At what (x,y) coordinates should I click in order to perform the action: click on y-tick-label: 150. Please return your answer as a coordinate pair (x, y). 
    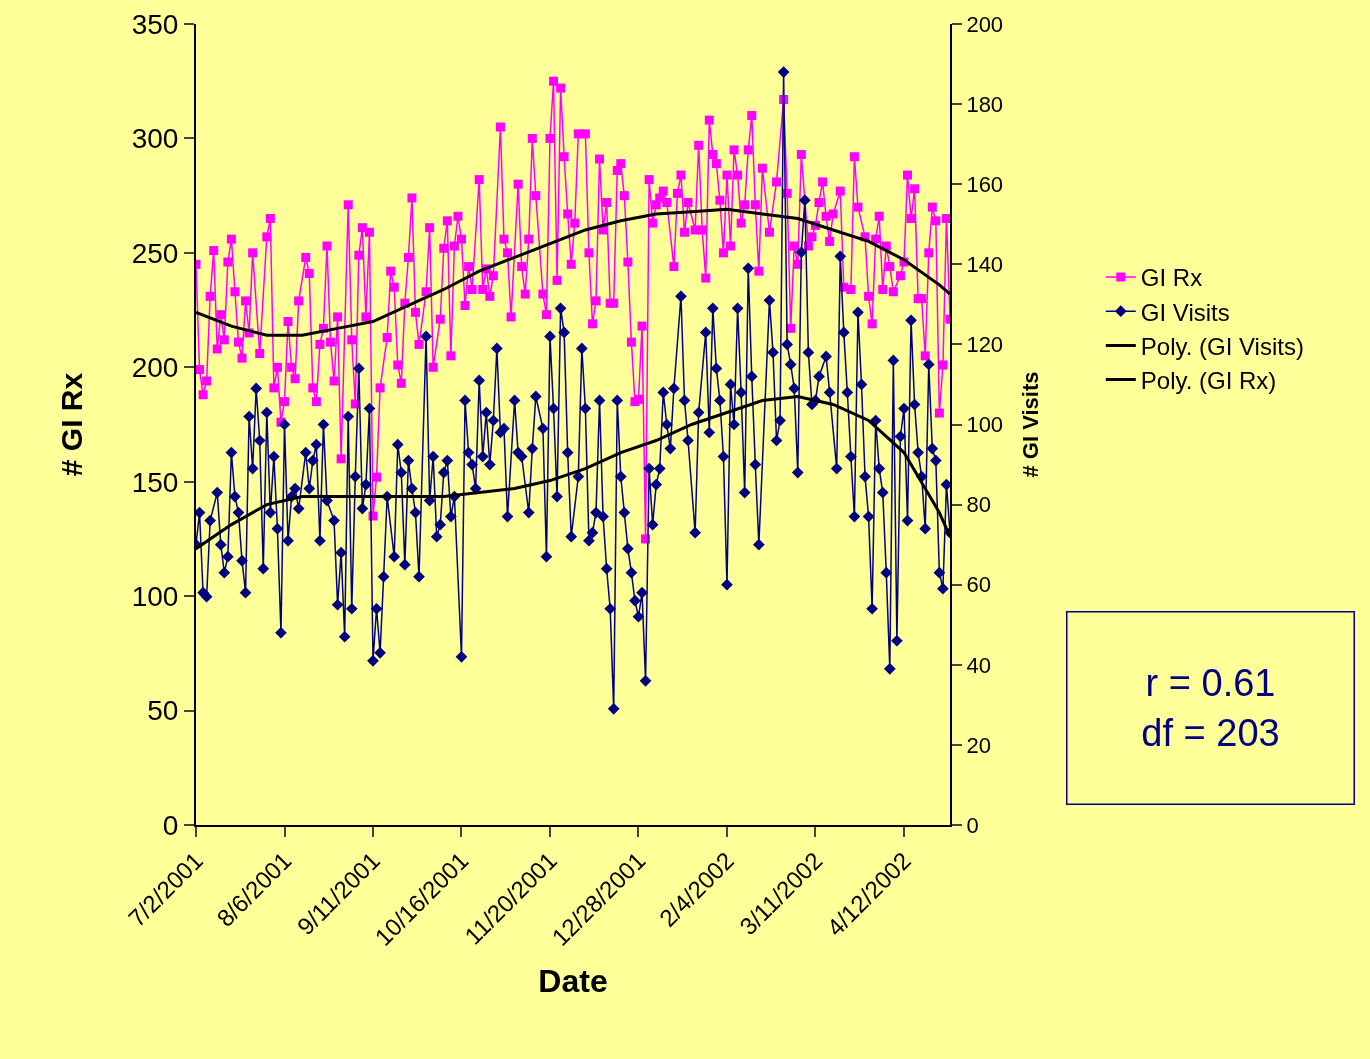
    Looking at the image, I should click on (155, 482).